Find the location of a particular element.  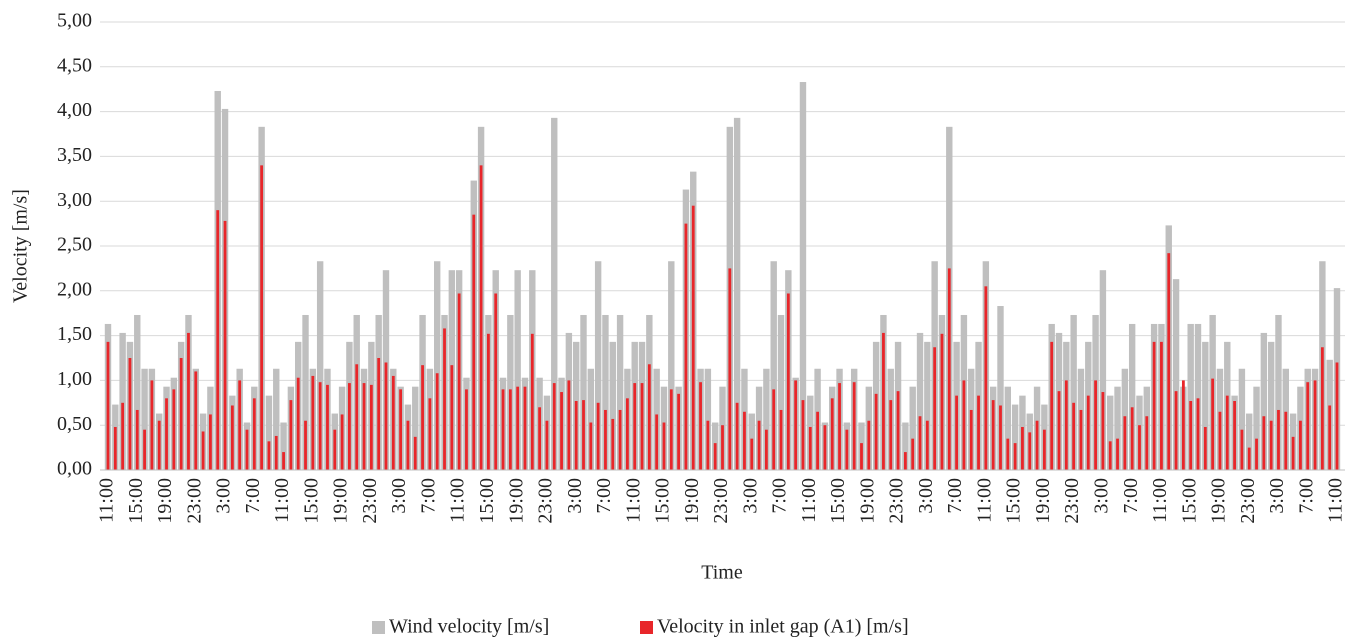

y-tick-label: 3,00 is located at coordinates (74, 200).